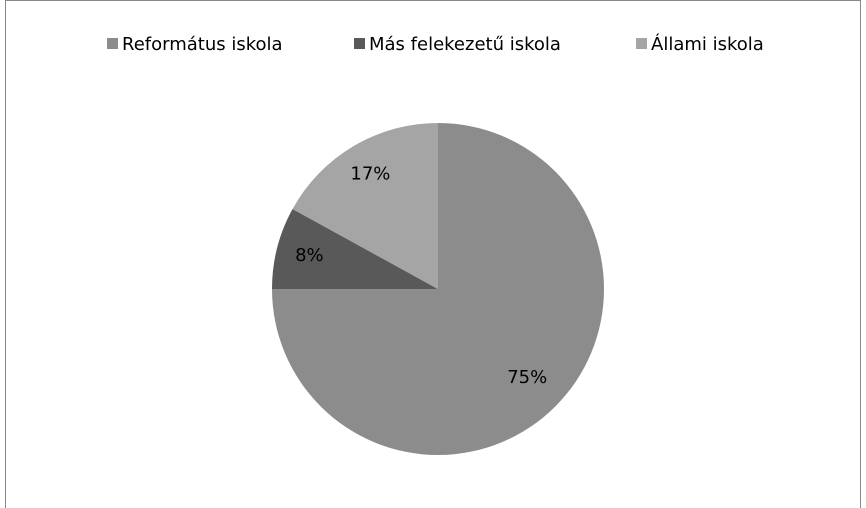 The width and height of the screenshot is (866, 508). What do you see at coordinates (202, 44) in the screenshot?
I see `legend-label: Református iskola` at bounding box center [202, 44].